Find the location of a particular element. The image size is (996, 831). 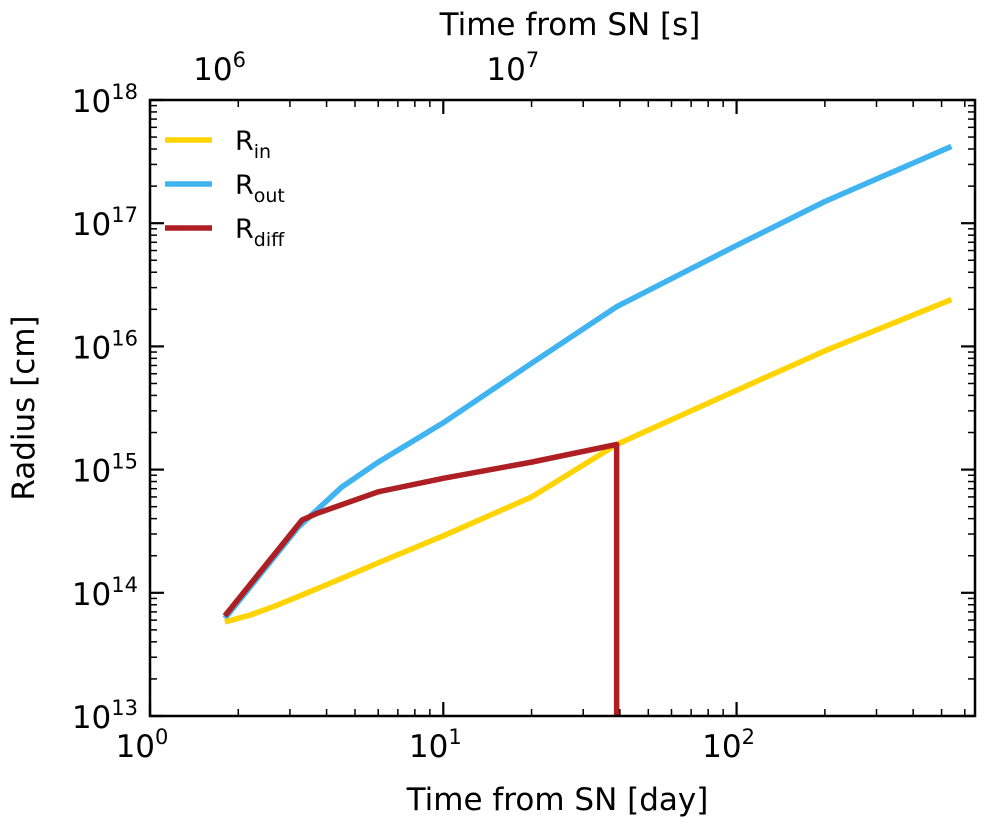

series-line-r-diff is located at coordinates (421, 578).